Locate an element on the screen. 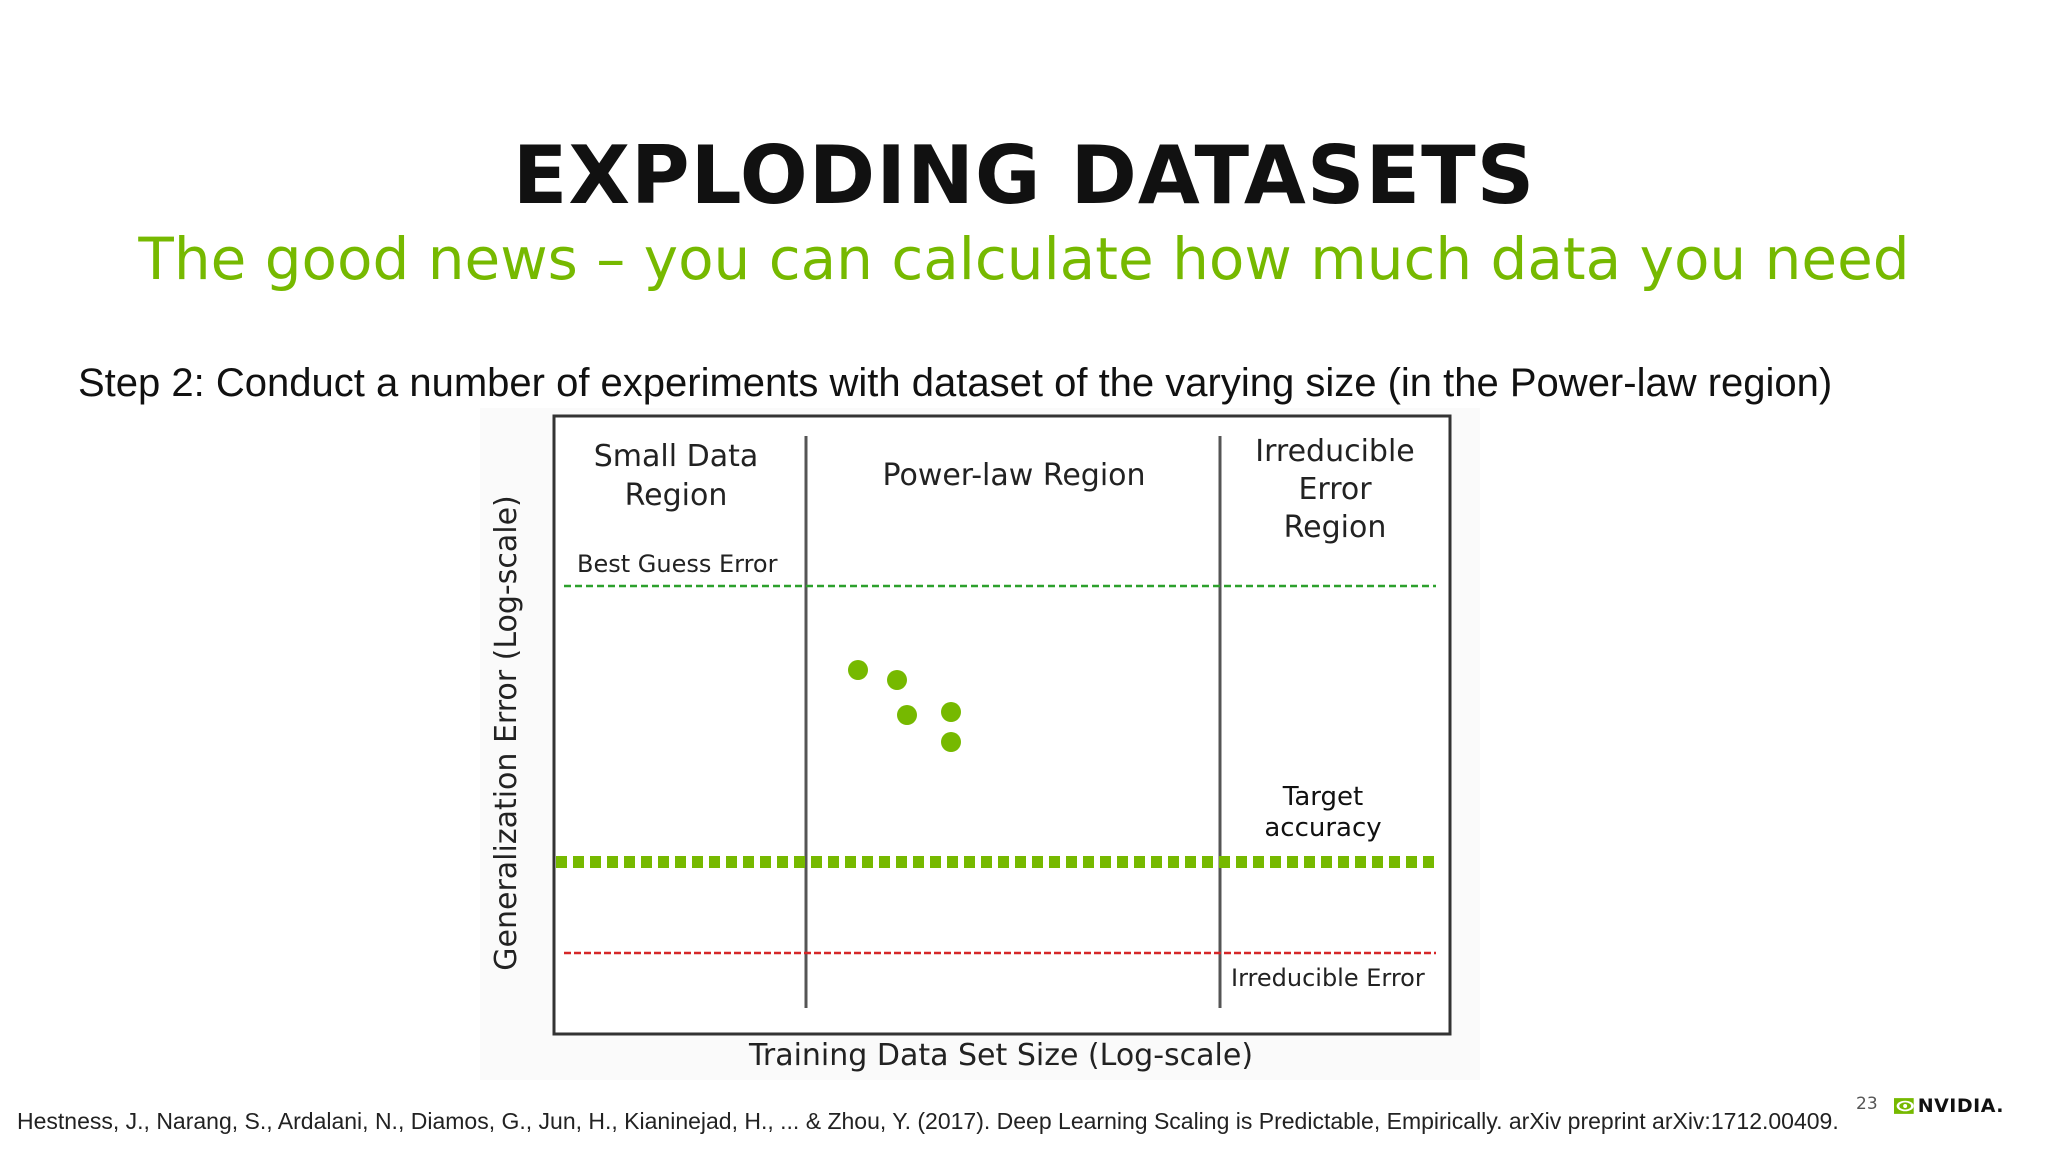 Image resolution: width=2048 pixels, height=1152 pixels. small-data-region-label-line2: Region is located at coordinates (676, 495).